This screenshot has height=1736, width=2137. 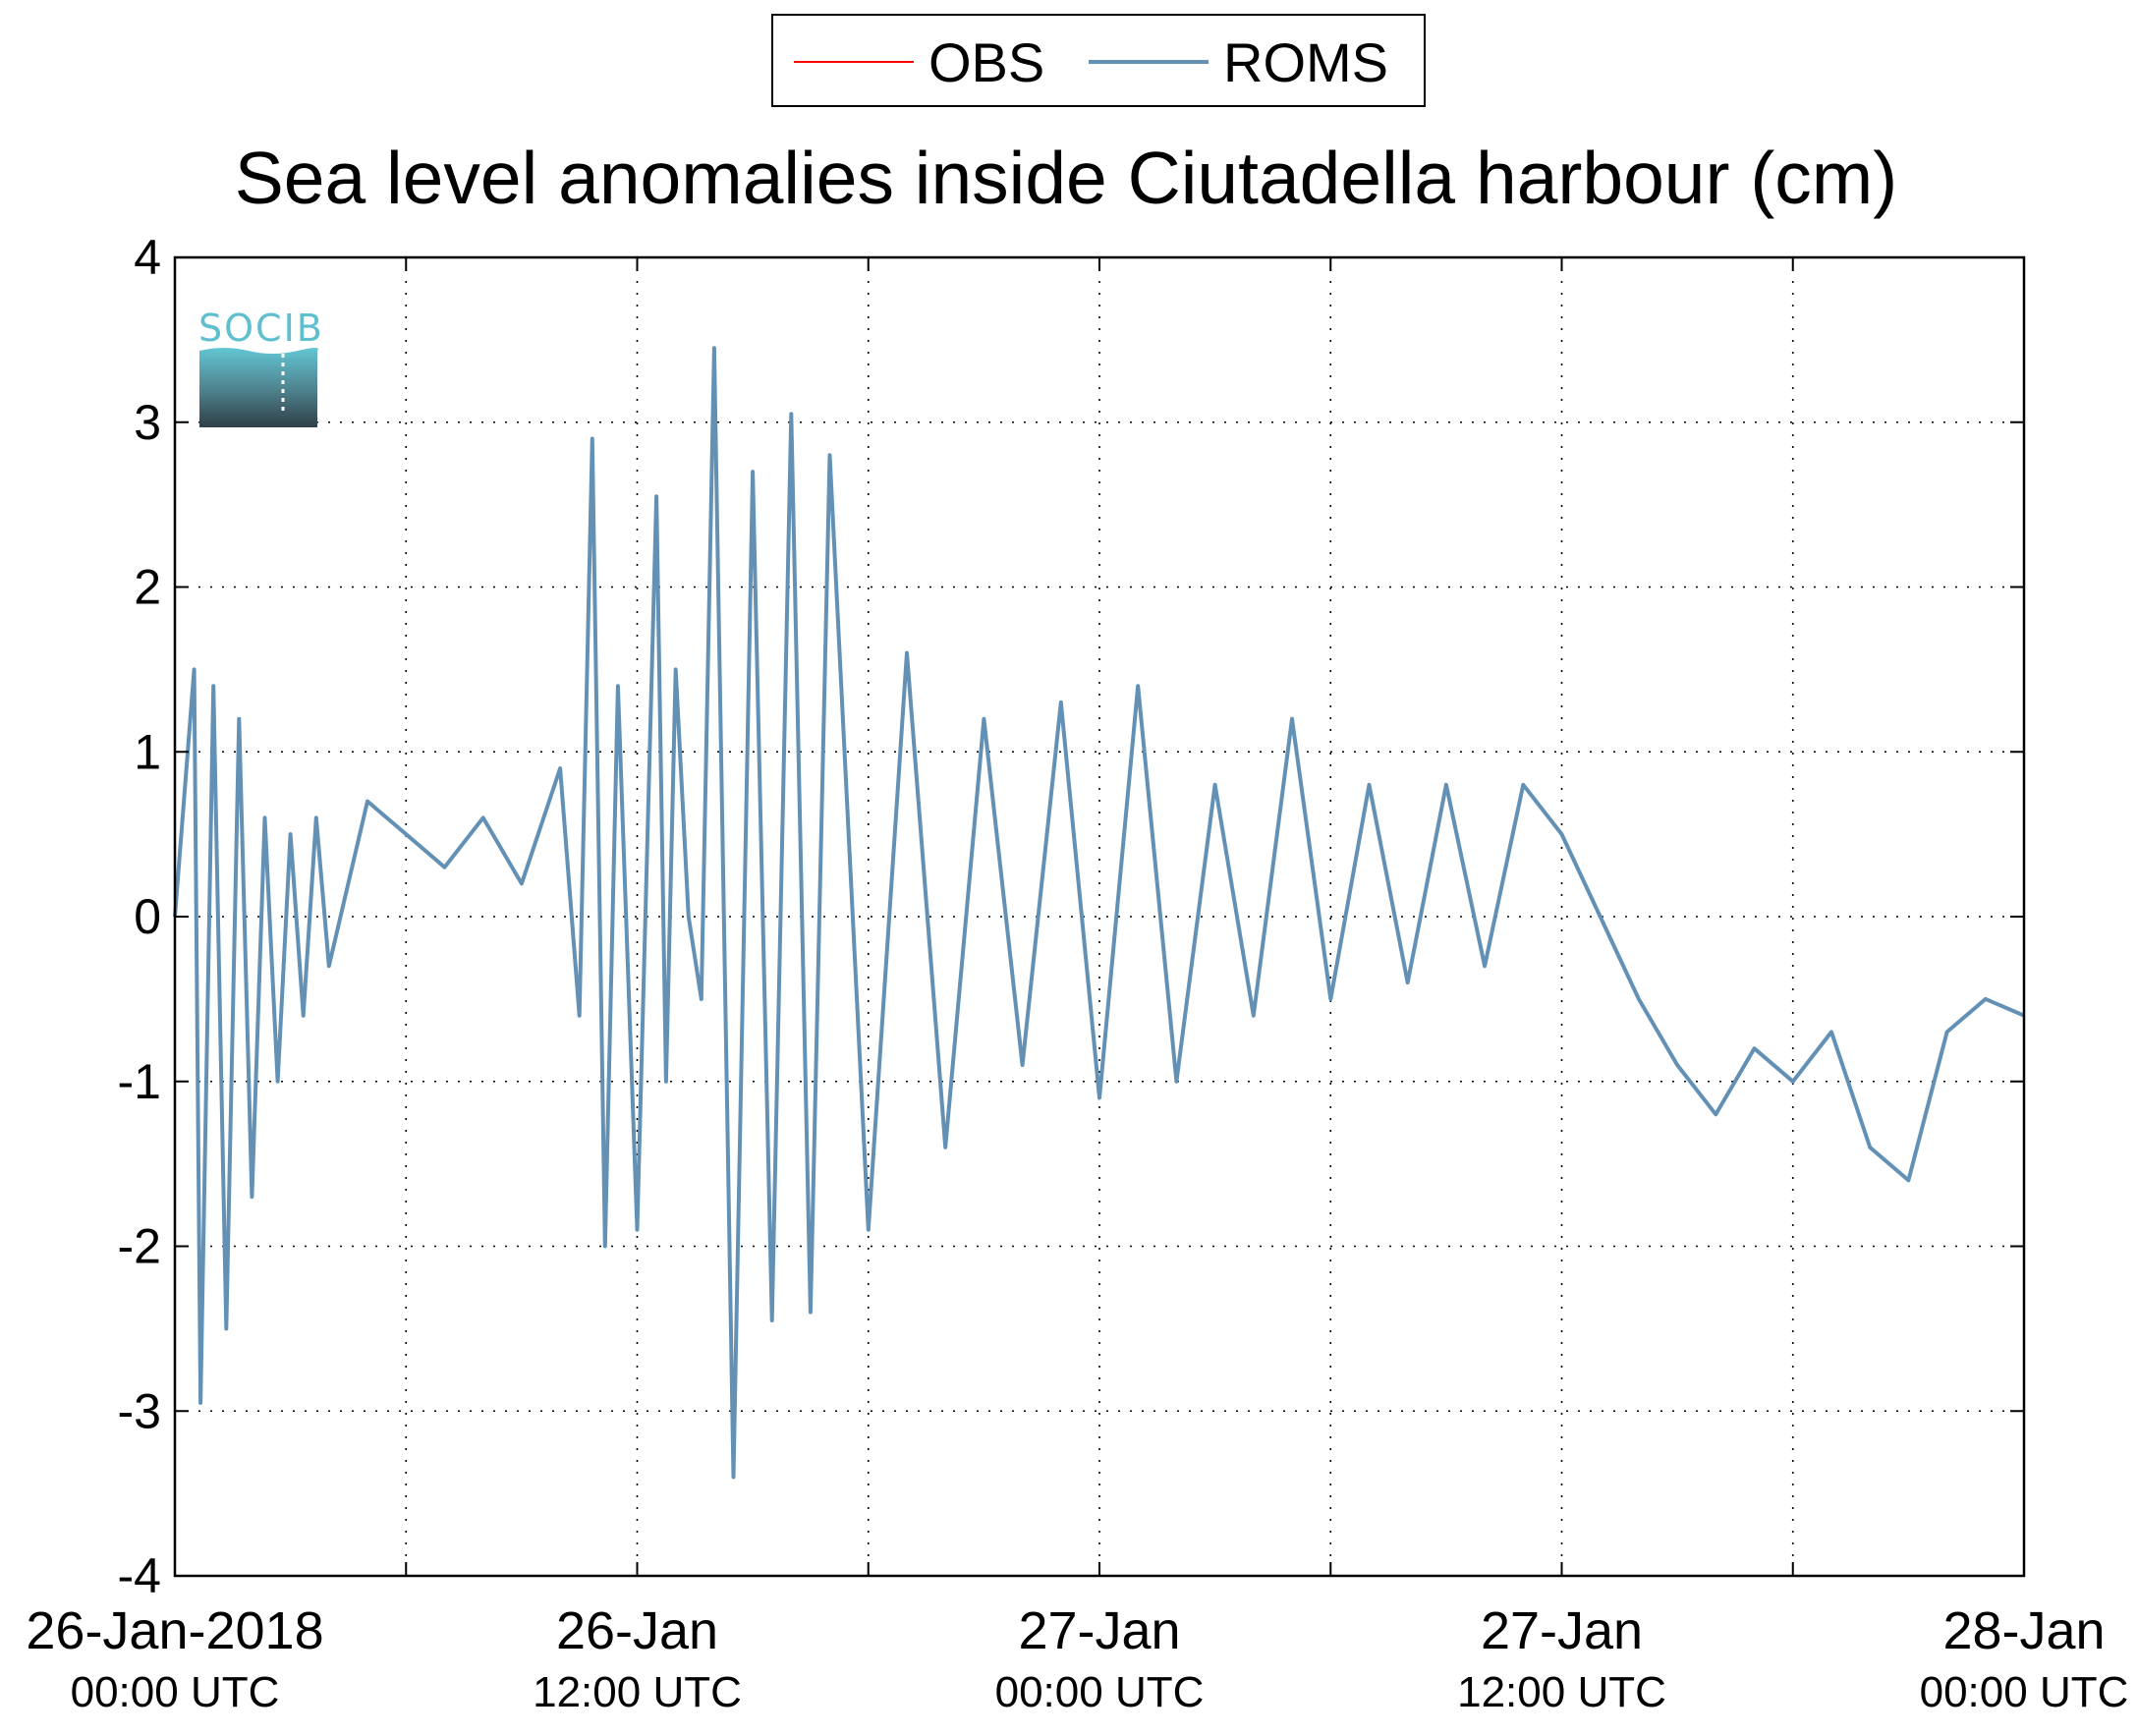 I want to click on y-tick-label: 2, so click(x=147, y=587).